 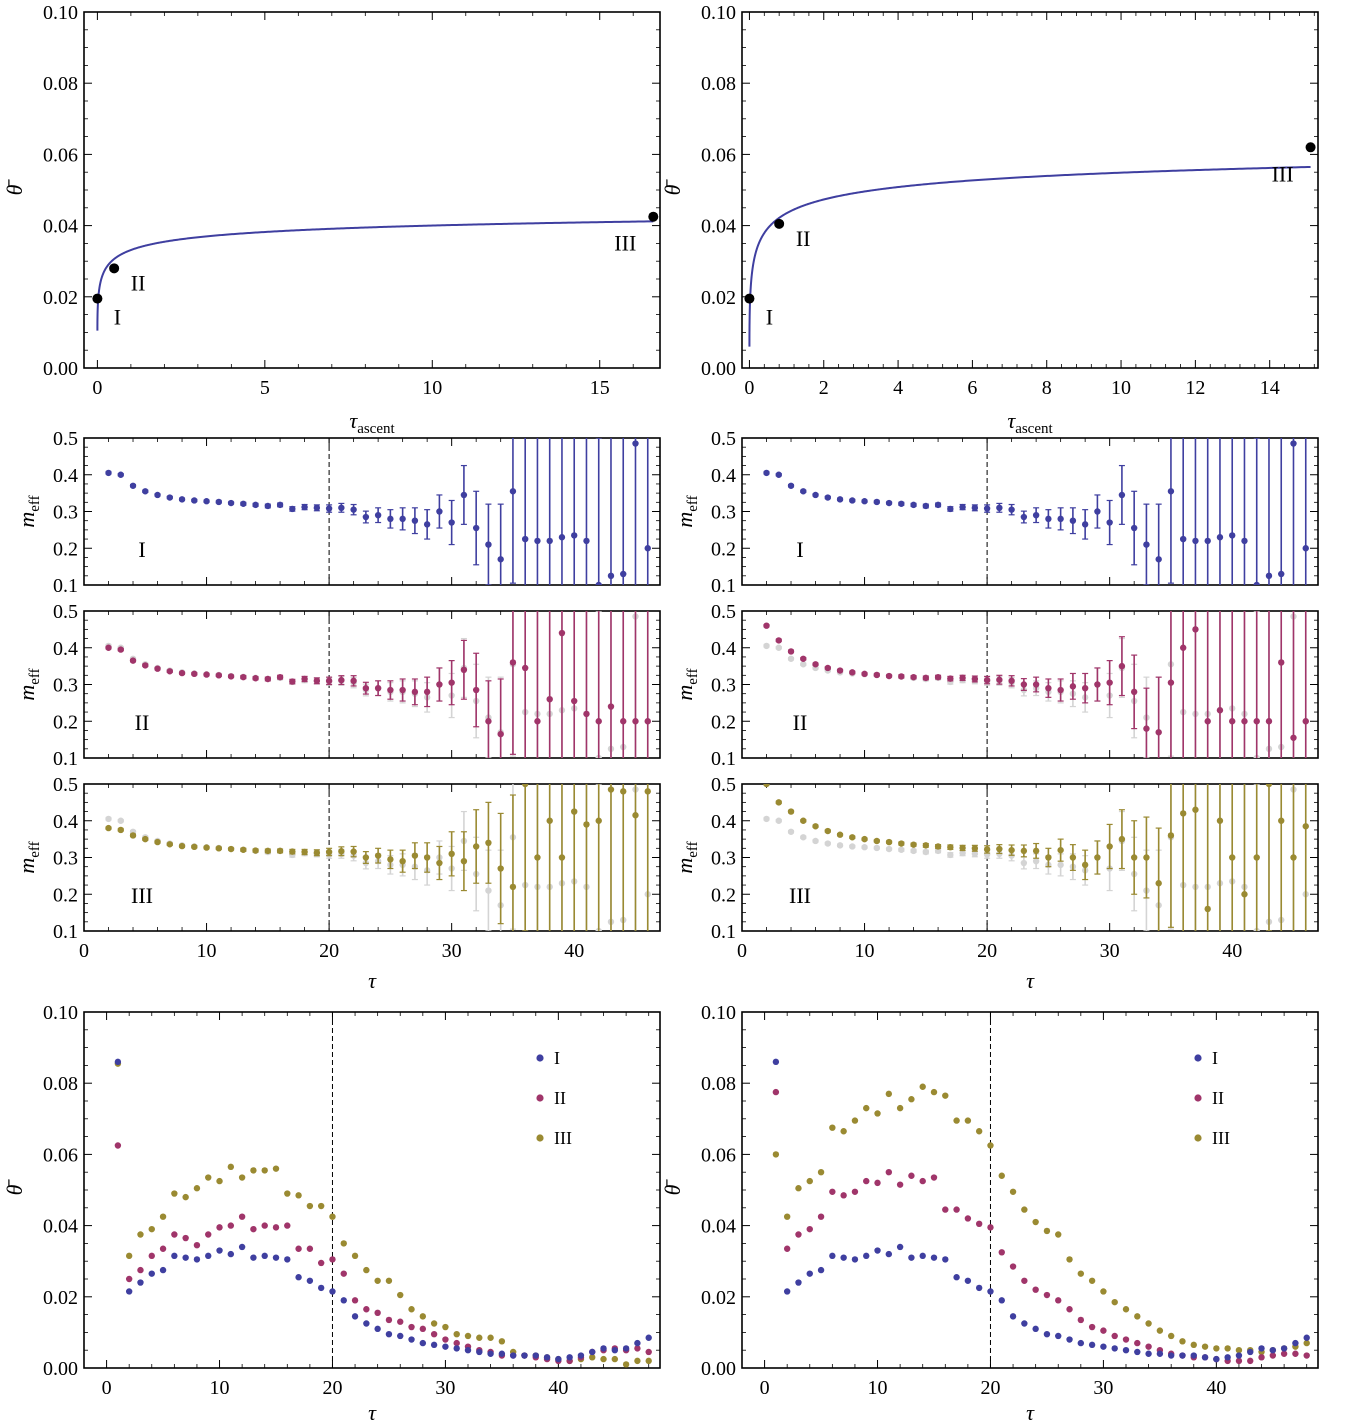 I want to click on y-tick-label: 0.4, so click(x=723, y=476).